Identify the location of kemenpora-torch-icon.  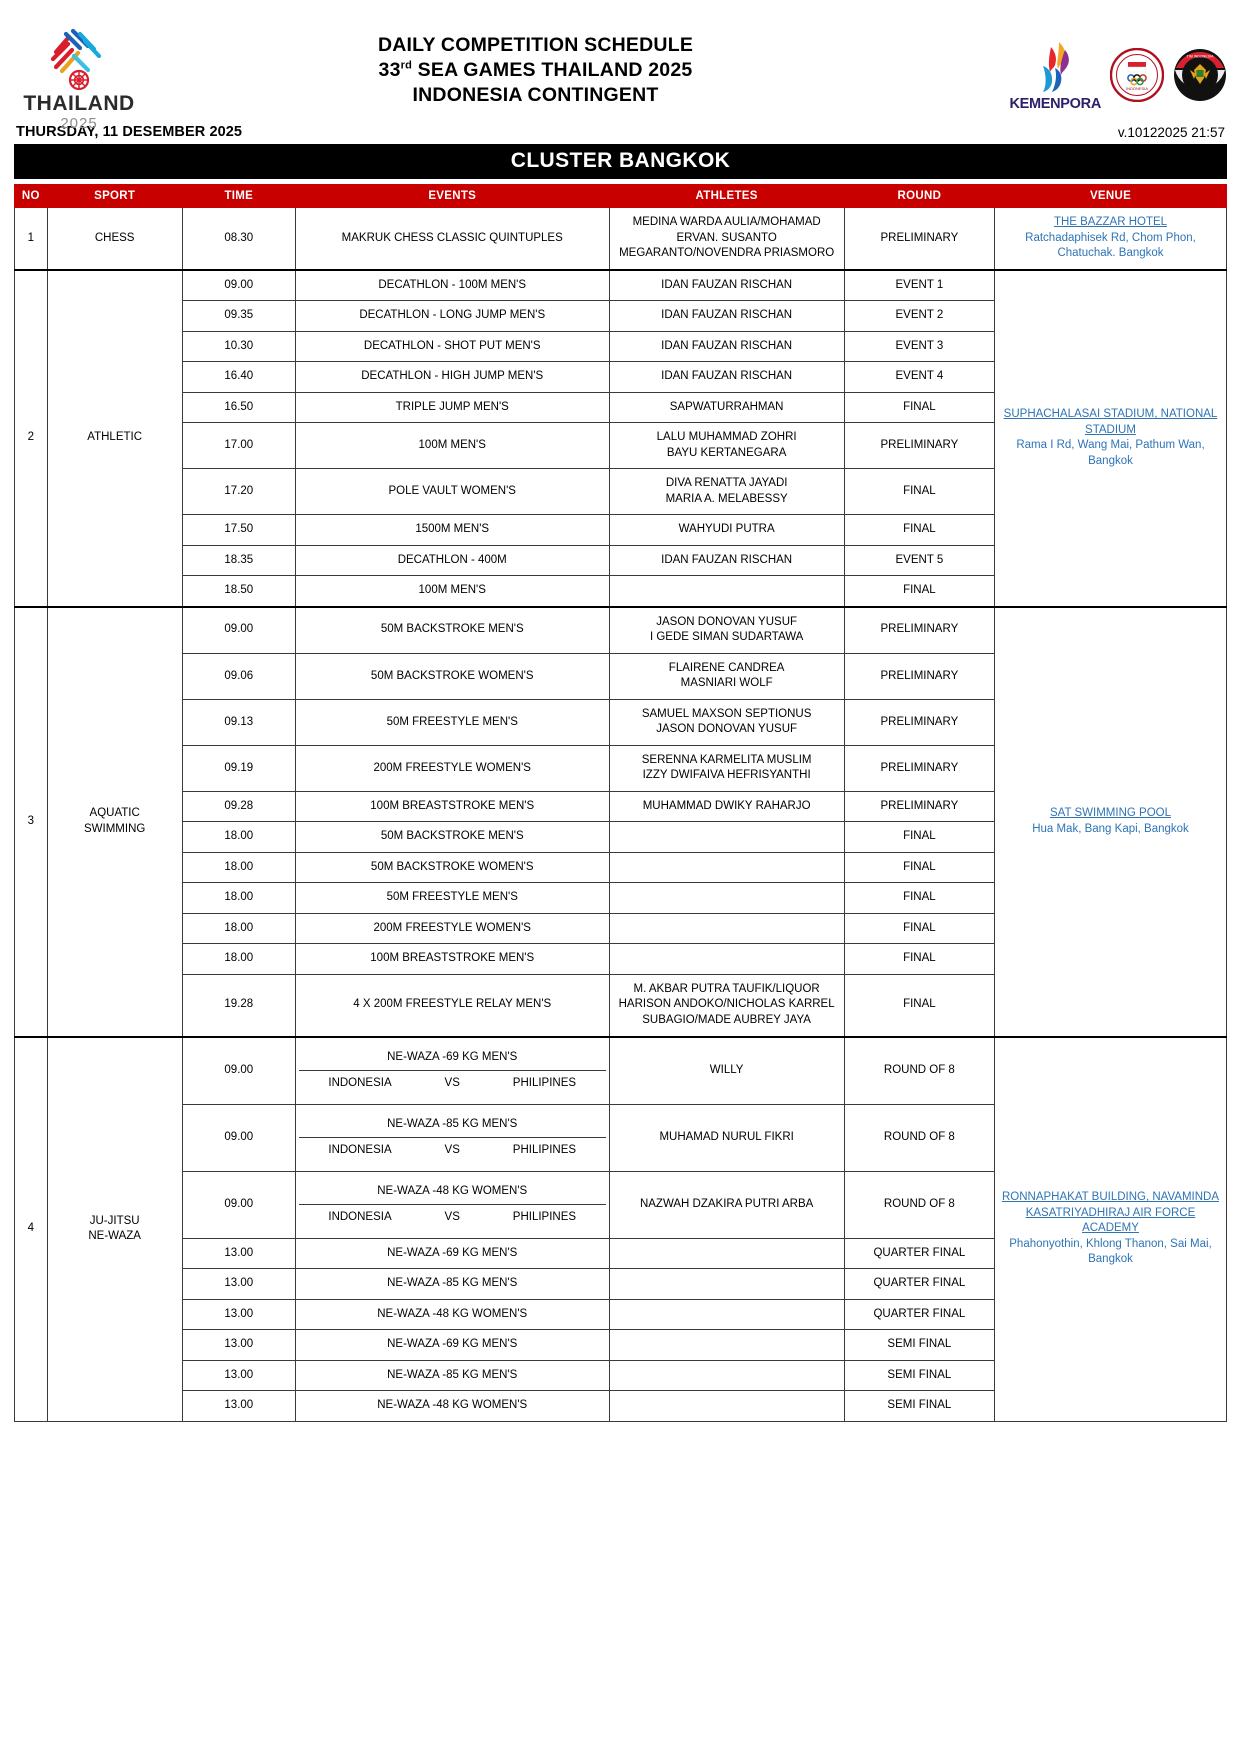
(1056, 67).